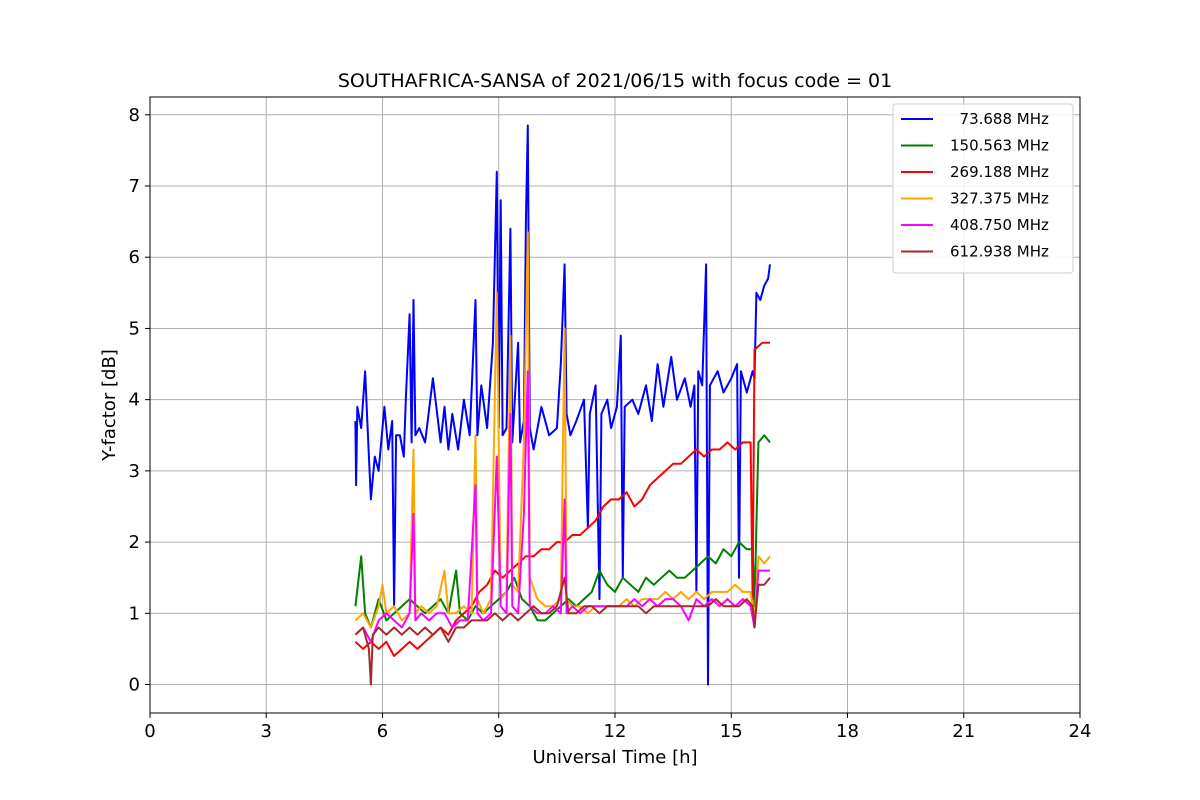  Describe the element at coordinates (999, 172) in the screenshot. I see `legend-entry: 269.188 MHz` at that location.